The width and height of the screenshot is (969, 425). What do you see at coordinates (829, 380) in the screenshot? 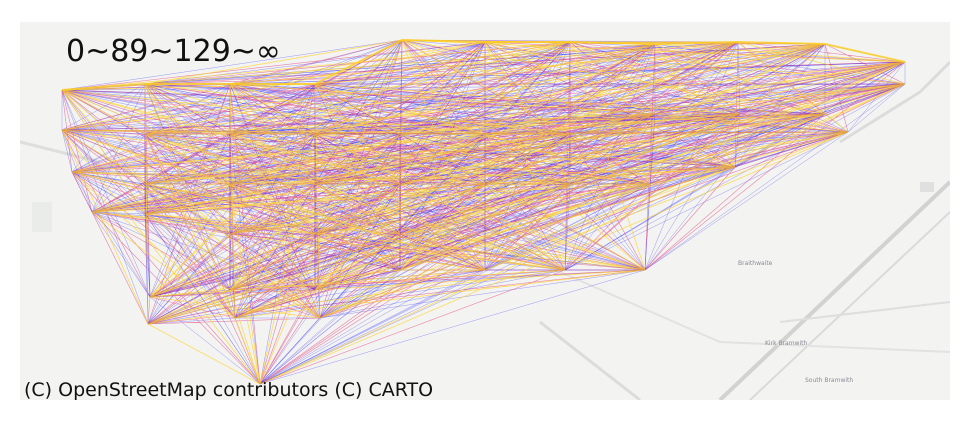
I see `place-label-south-bramwith: South Bramwith` at bounding box center [829, 380].